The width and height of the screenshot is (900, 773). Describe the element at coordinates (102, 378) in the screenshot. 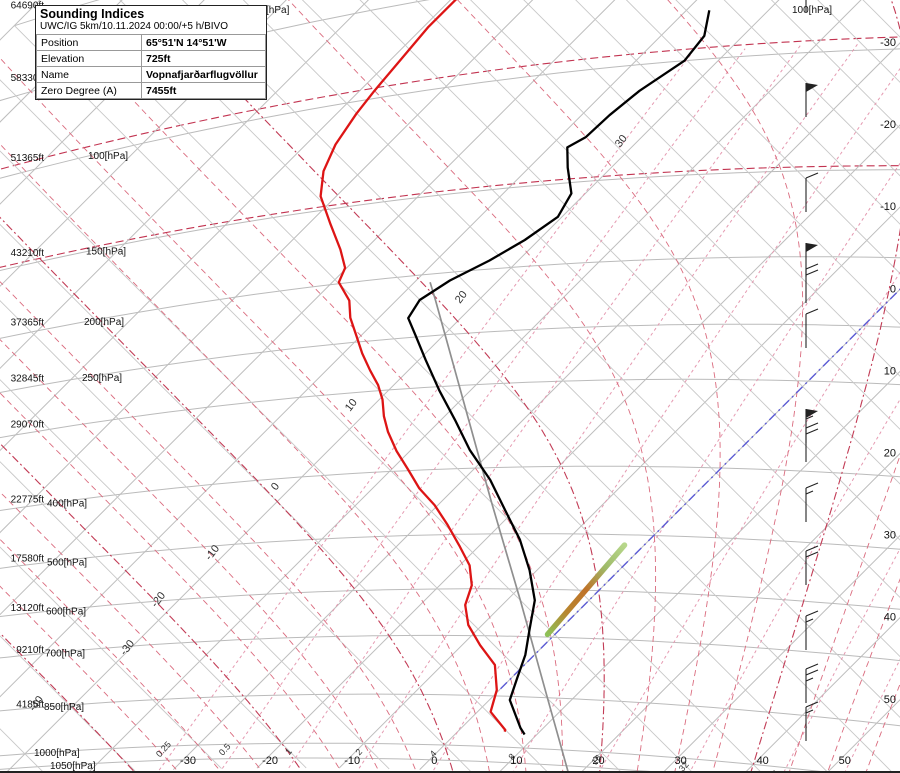

I see `pressure-label: 250[hPa]` at that location.